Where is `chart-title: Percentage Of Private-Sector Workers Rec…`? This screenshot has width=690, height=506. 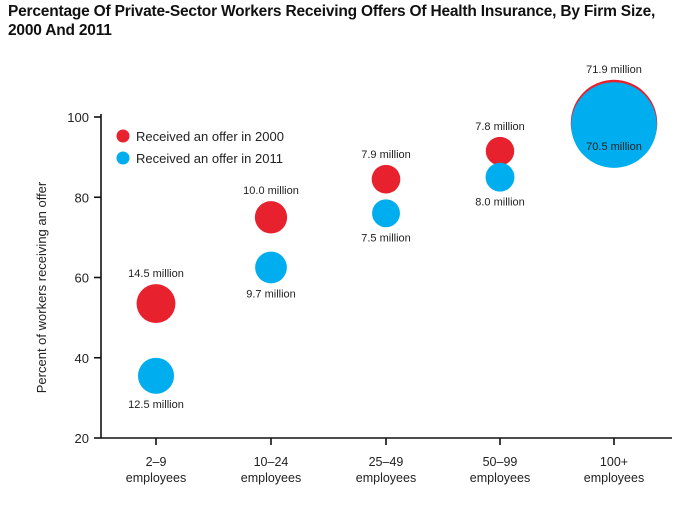 chart-title: Percentage Of Private-Sector Workers Rec… is located at coordinates (343, 21).